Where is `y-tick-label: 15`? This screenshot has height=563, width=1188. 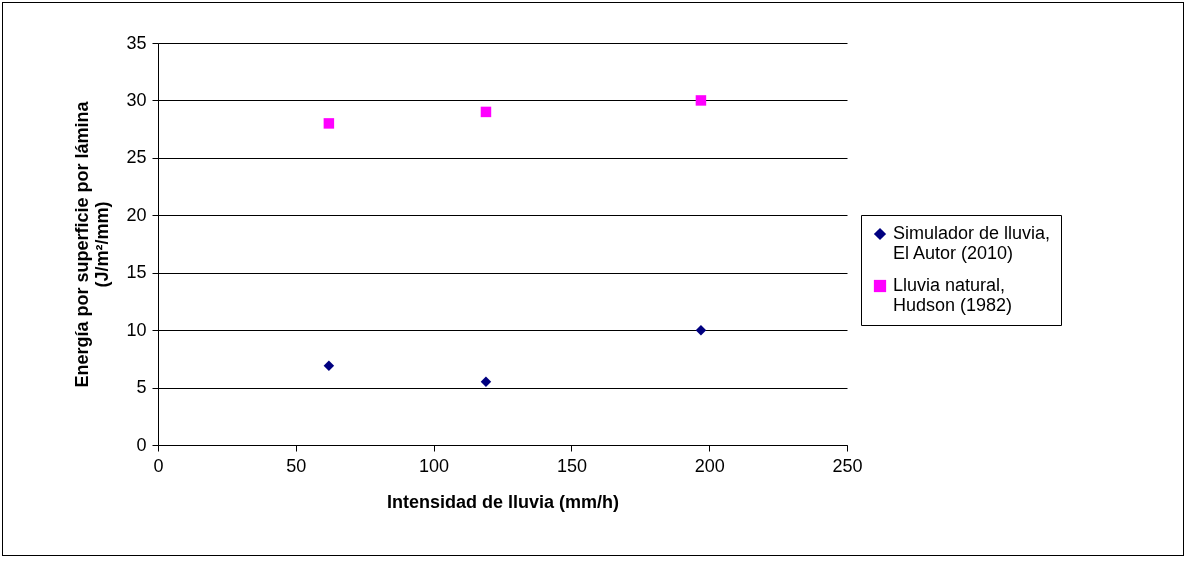
y-tick-label: 15 is located at coordinates (136, 272).